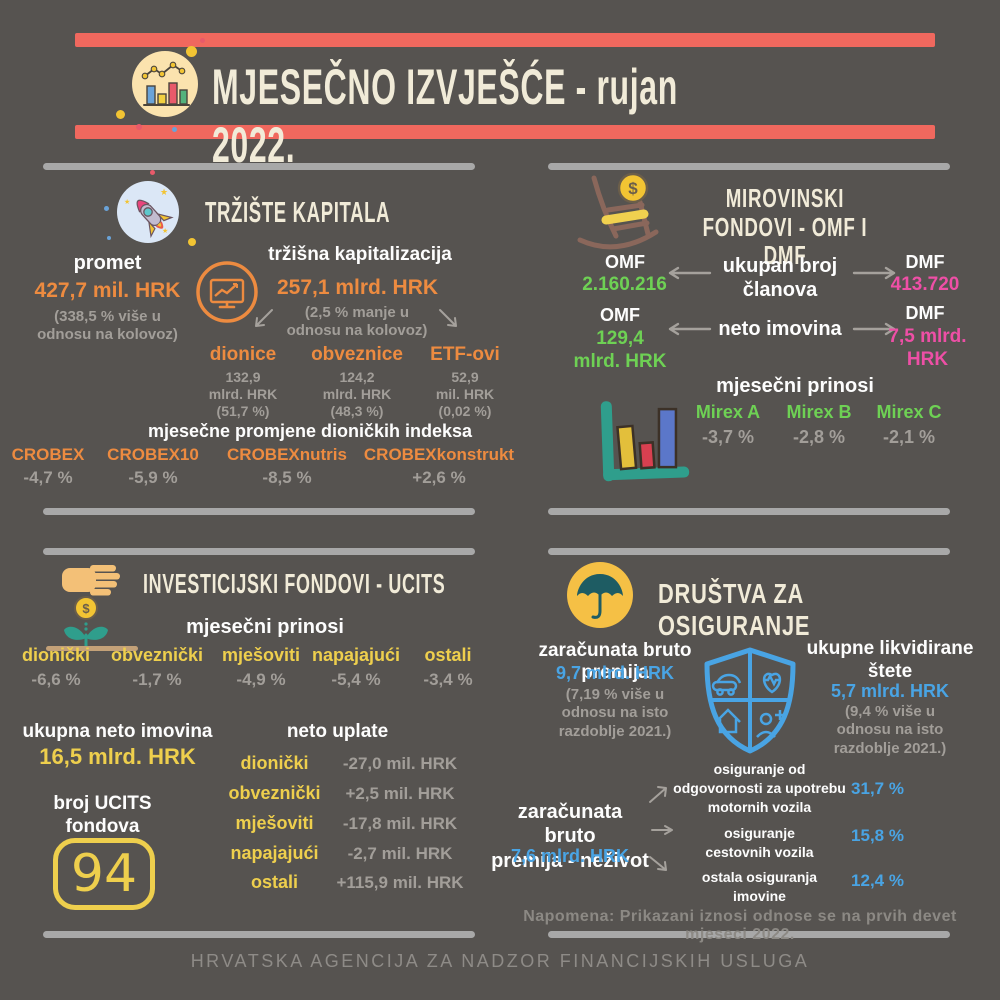 Image resolution: width=1000 pixels, height=1000 pixels. I want to click on omf-assets-value: 129,4 mlrd. HRK, so click(620, 350).